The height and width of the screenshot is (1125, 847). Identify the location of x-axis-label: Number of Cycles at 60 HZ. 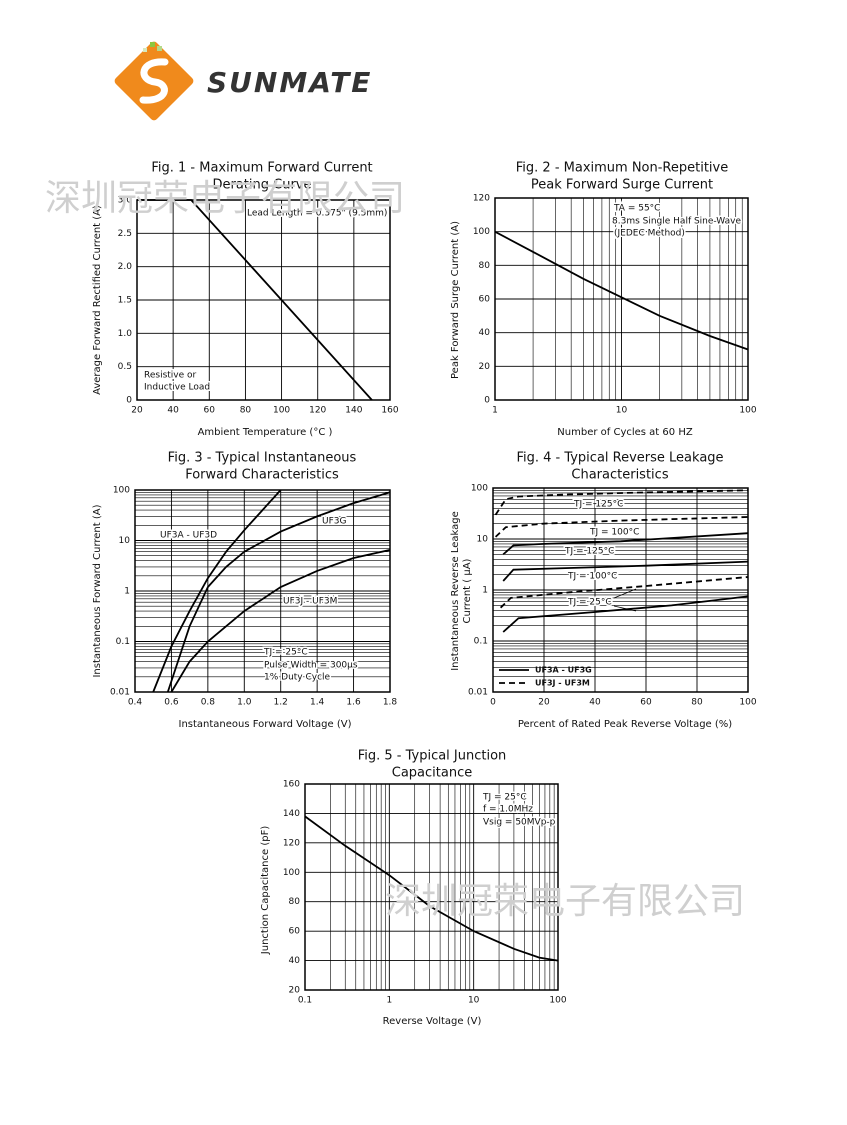
(625, 432).